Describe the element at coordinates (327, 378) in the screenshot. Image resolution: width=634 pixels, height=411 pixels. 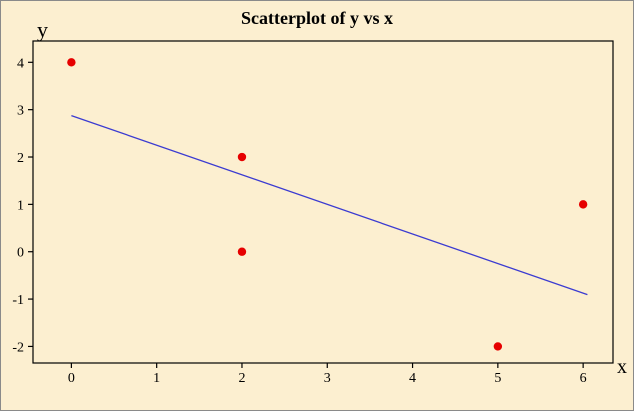
I see `x-tick-label: 3` at that location.